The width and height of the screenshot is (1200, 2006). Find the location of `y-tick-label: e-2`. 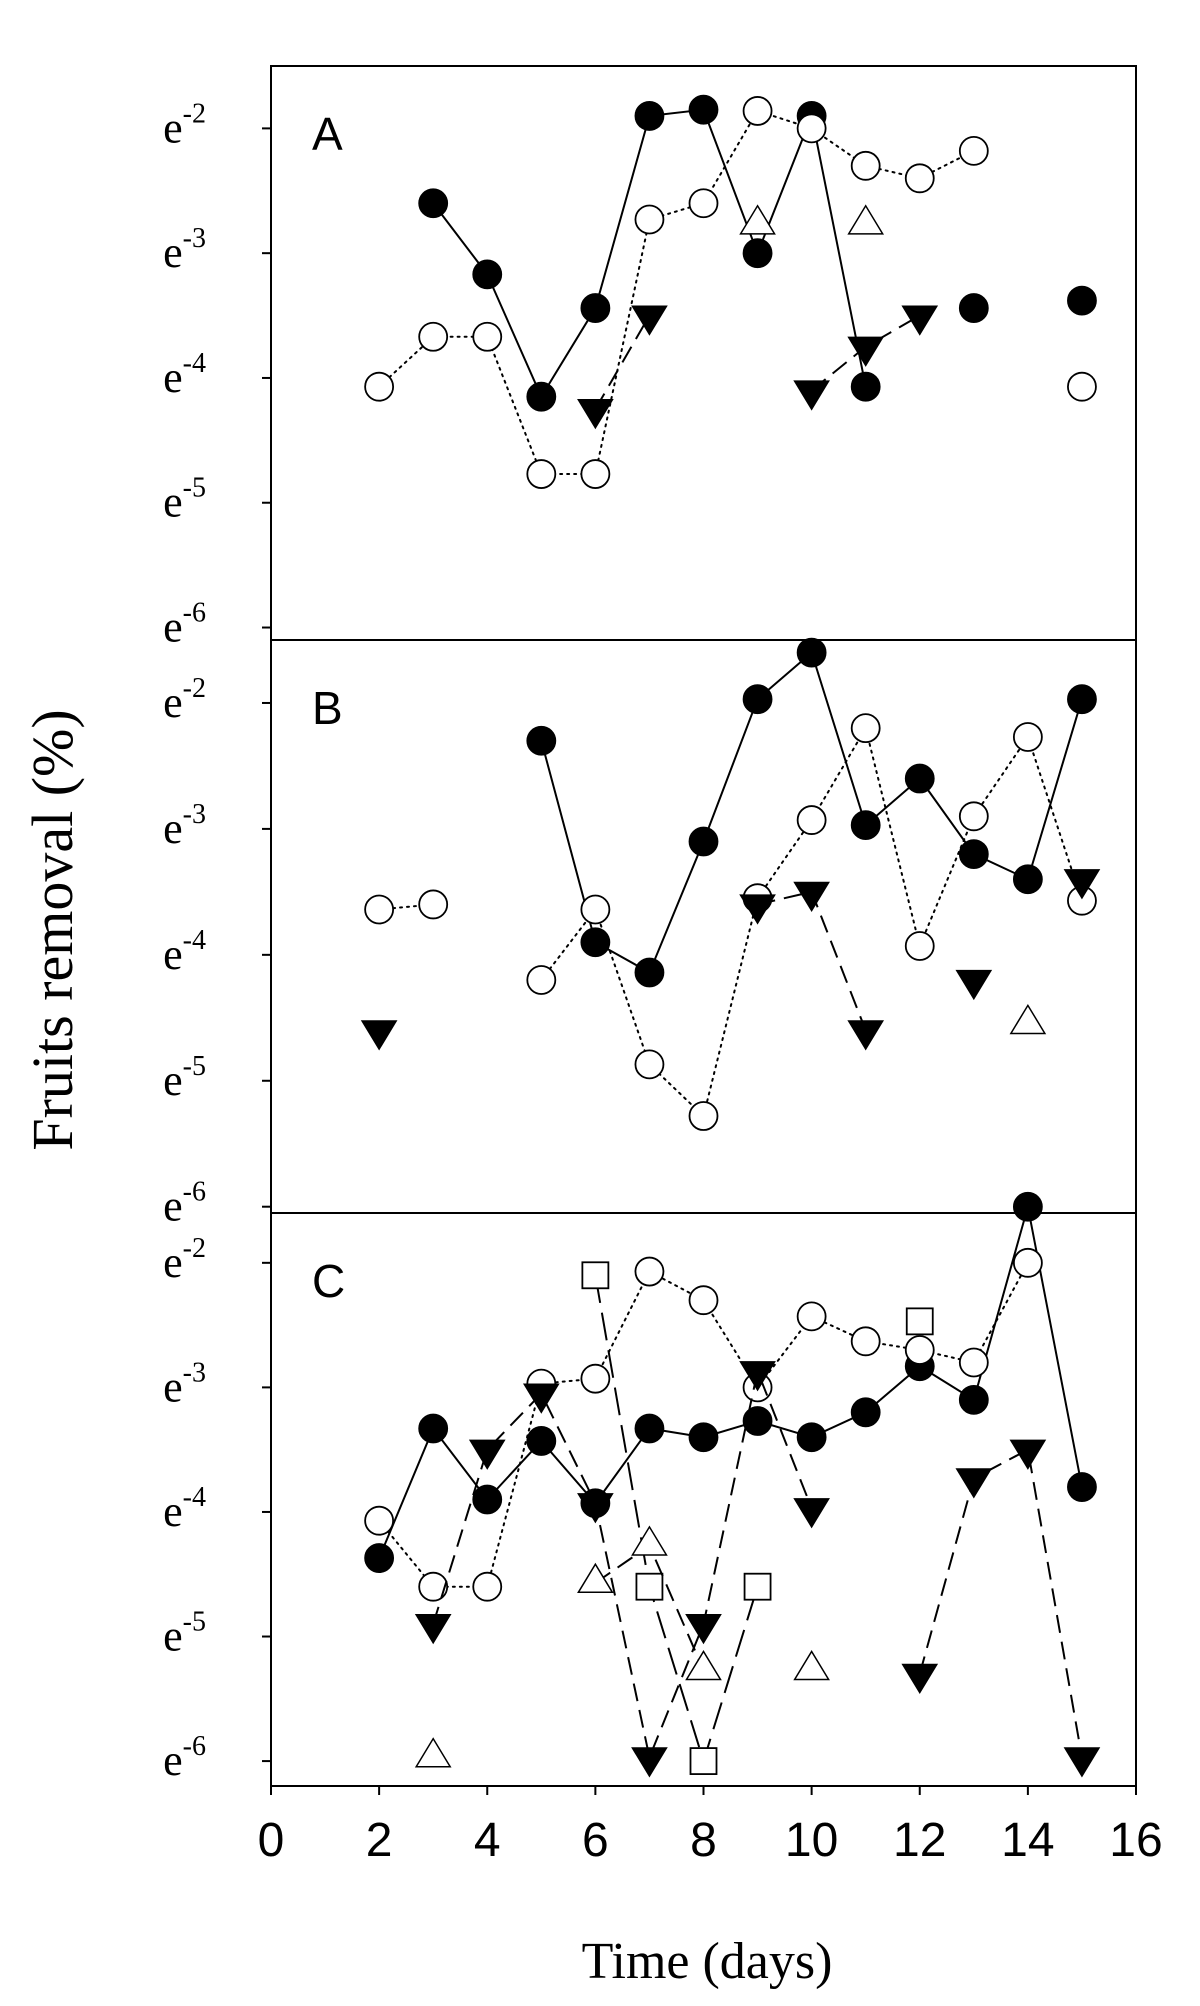

y-tick-label: e-2 is located at coordinates (184, 125).